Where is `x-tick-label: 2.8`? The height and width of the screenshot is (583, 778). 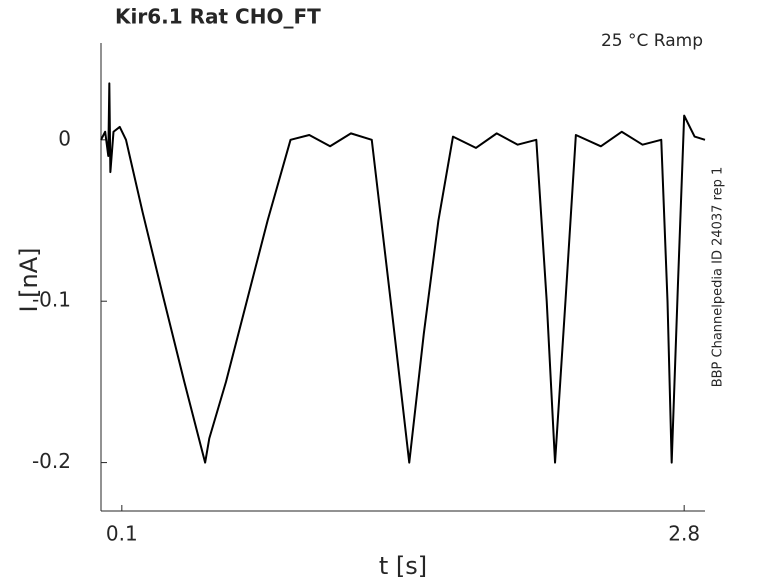
x-tick-label: 2.8 is located at coordinates (684, 534).